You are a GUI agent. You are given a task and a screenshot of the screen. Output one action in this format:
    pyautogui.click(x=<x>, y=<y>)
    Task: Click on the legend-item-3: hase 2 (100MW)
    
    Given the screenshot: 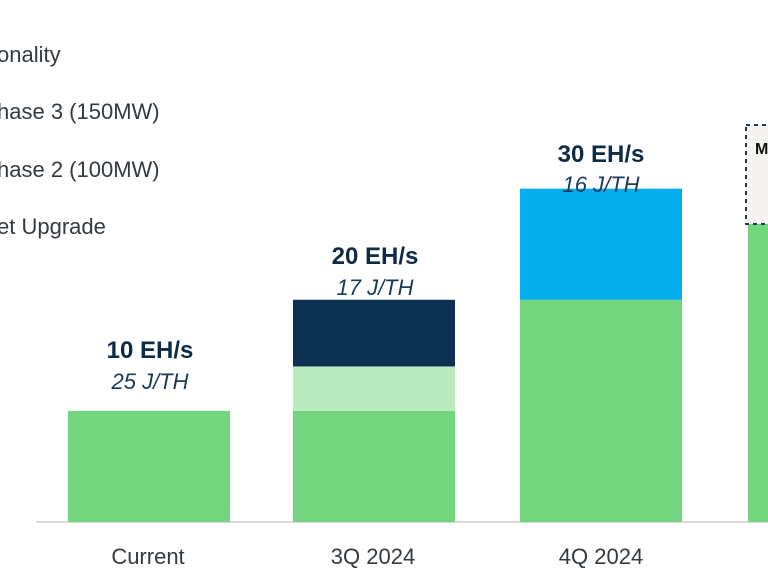 What is the action you would take?
    pyautogui.click(x=80, y=169)
    